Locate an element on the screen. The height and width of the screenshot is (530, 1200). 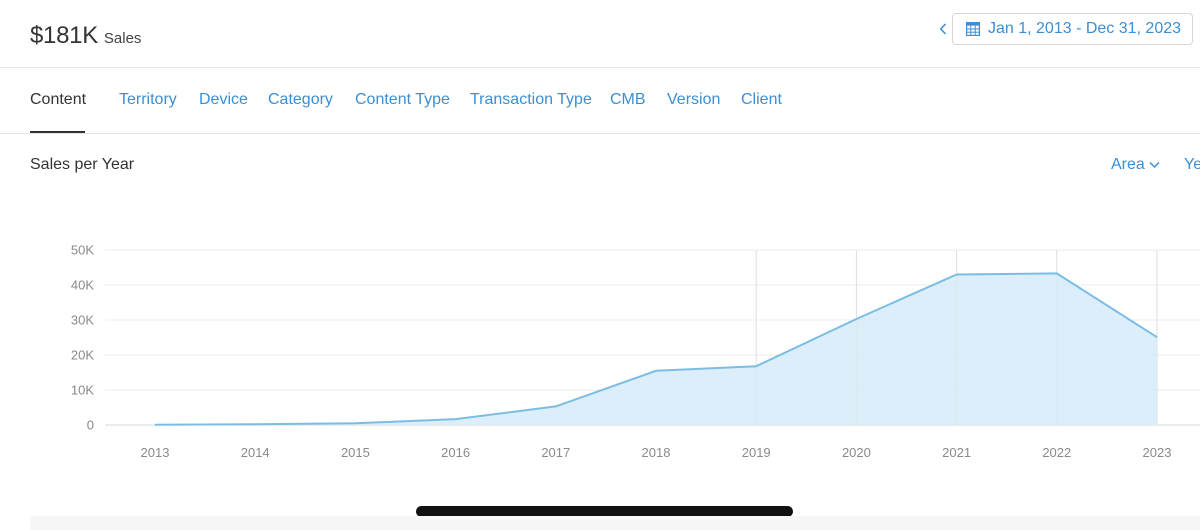
x-tick-label: 2018 is located at coordinates (656, 452).